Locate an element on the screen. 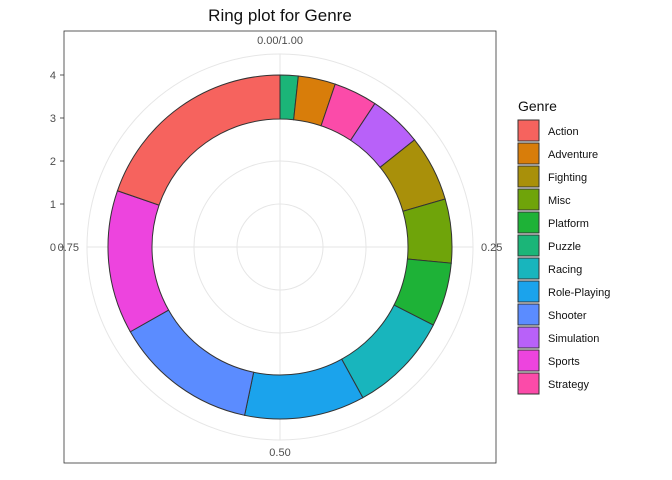 Image resolution: width=672 pixels, height=480 pixels. legend-label: Misc is located at coordinates (559, 201).